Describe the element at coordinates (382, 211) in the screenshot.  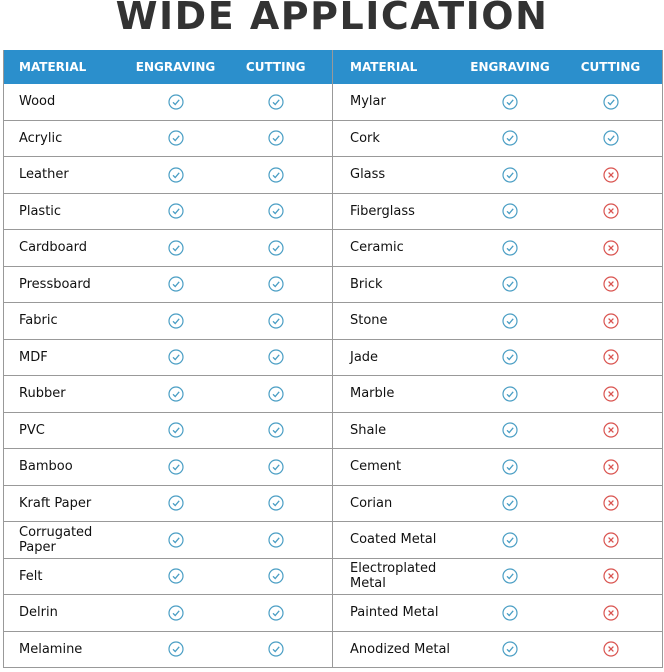
I see `material-name: Fiberglass` at that location.